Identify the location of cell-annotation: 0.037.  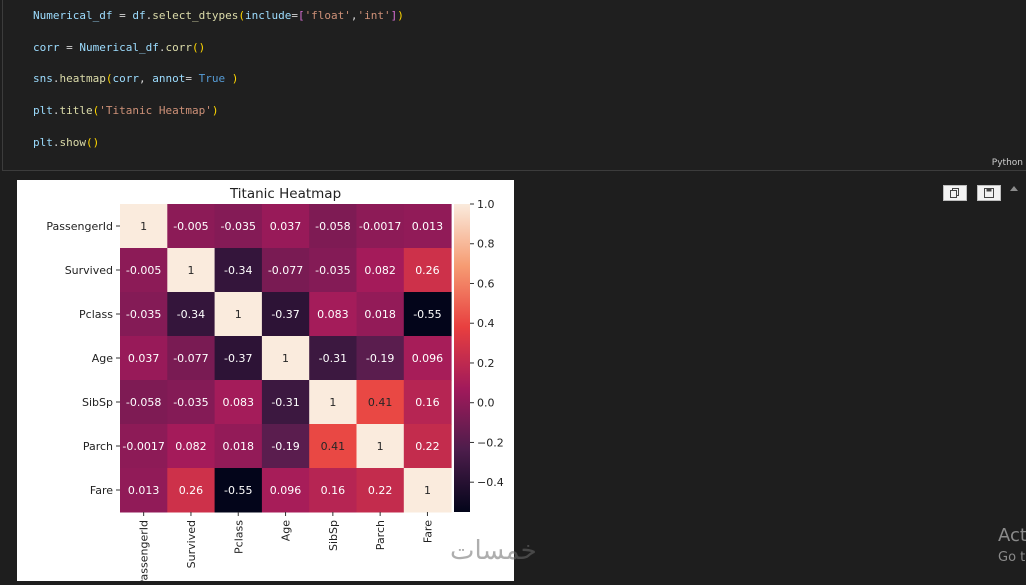
(144, 358).